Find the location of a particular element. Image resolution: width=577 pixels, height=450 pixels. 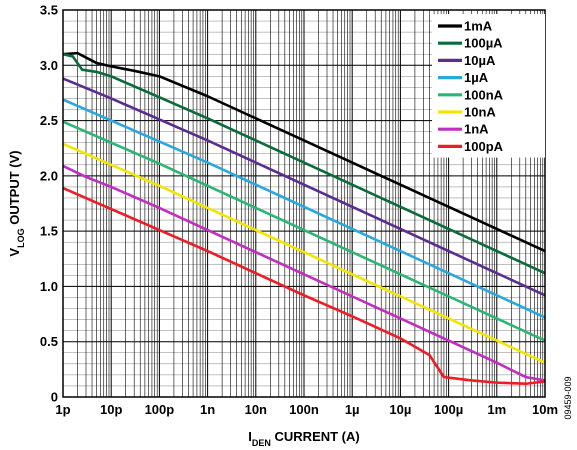

x-tick-label: 1µ is located at coordinates (352, 409).